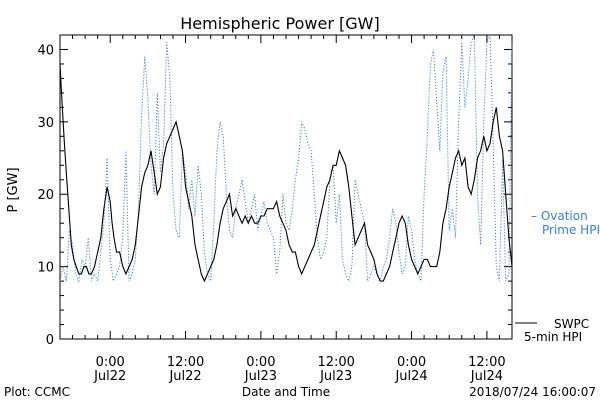  What do you see at coordinates (37, 392) in the screenshot?
I see `footer-plot-credit: Plot: CCMC` at bounding box center [37, 392].